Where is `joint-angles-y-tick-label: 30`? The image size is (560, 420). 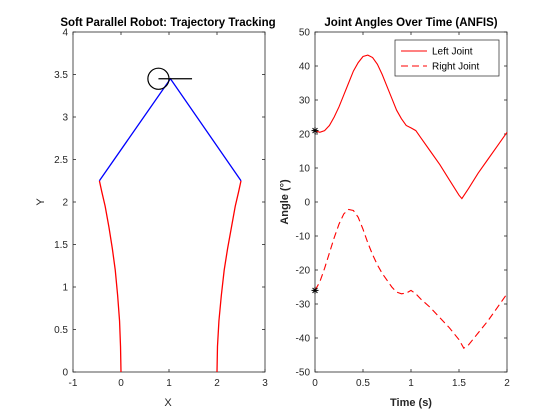
joint-angles-y-tick-label: 30 is located at coordinates (305, 101).